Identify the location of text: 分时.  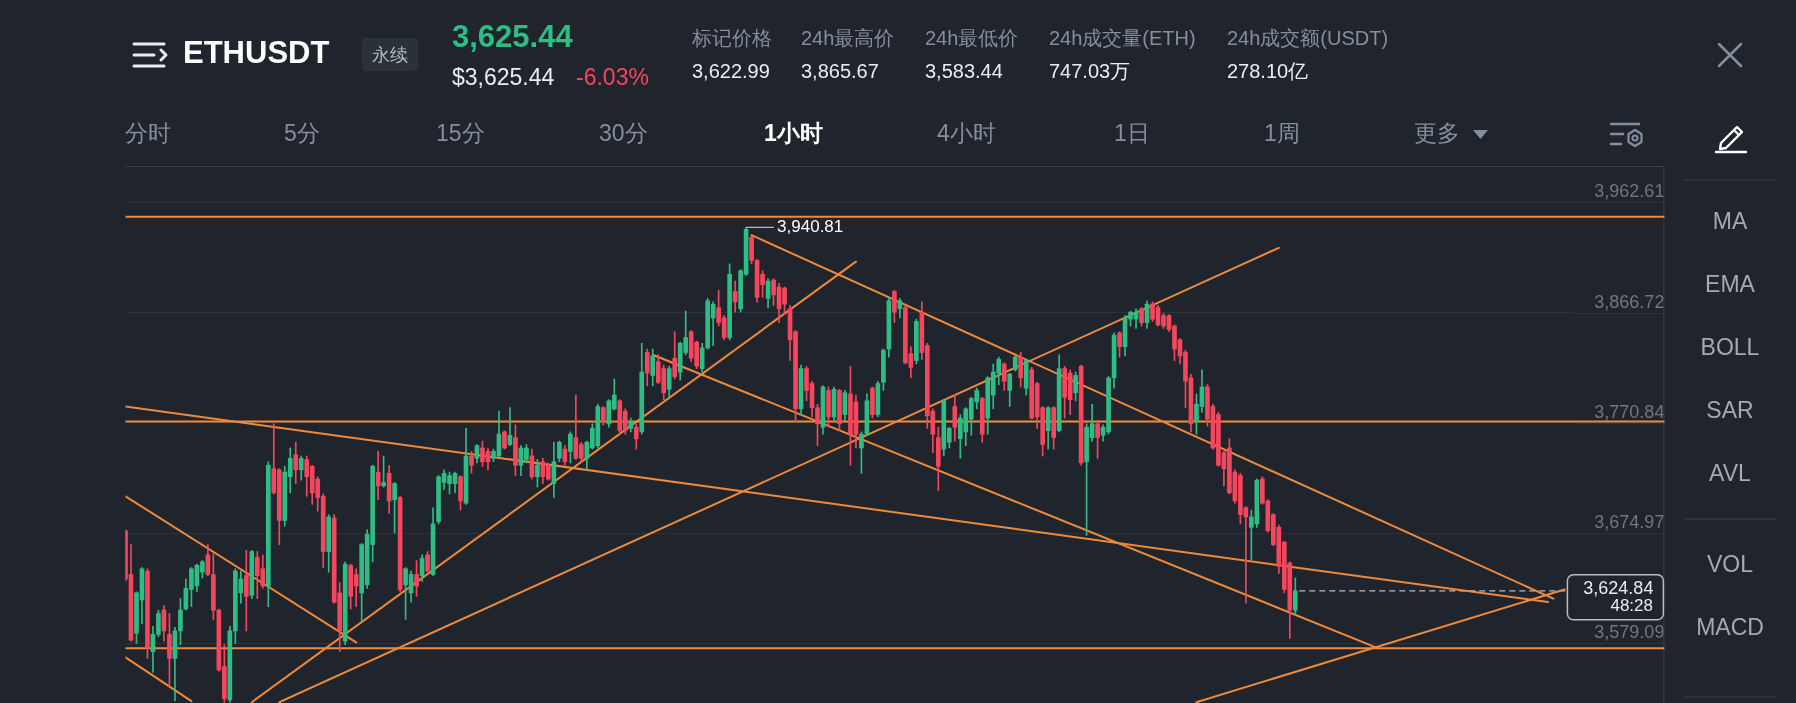
(148, 134).